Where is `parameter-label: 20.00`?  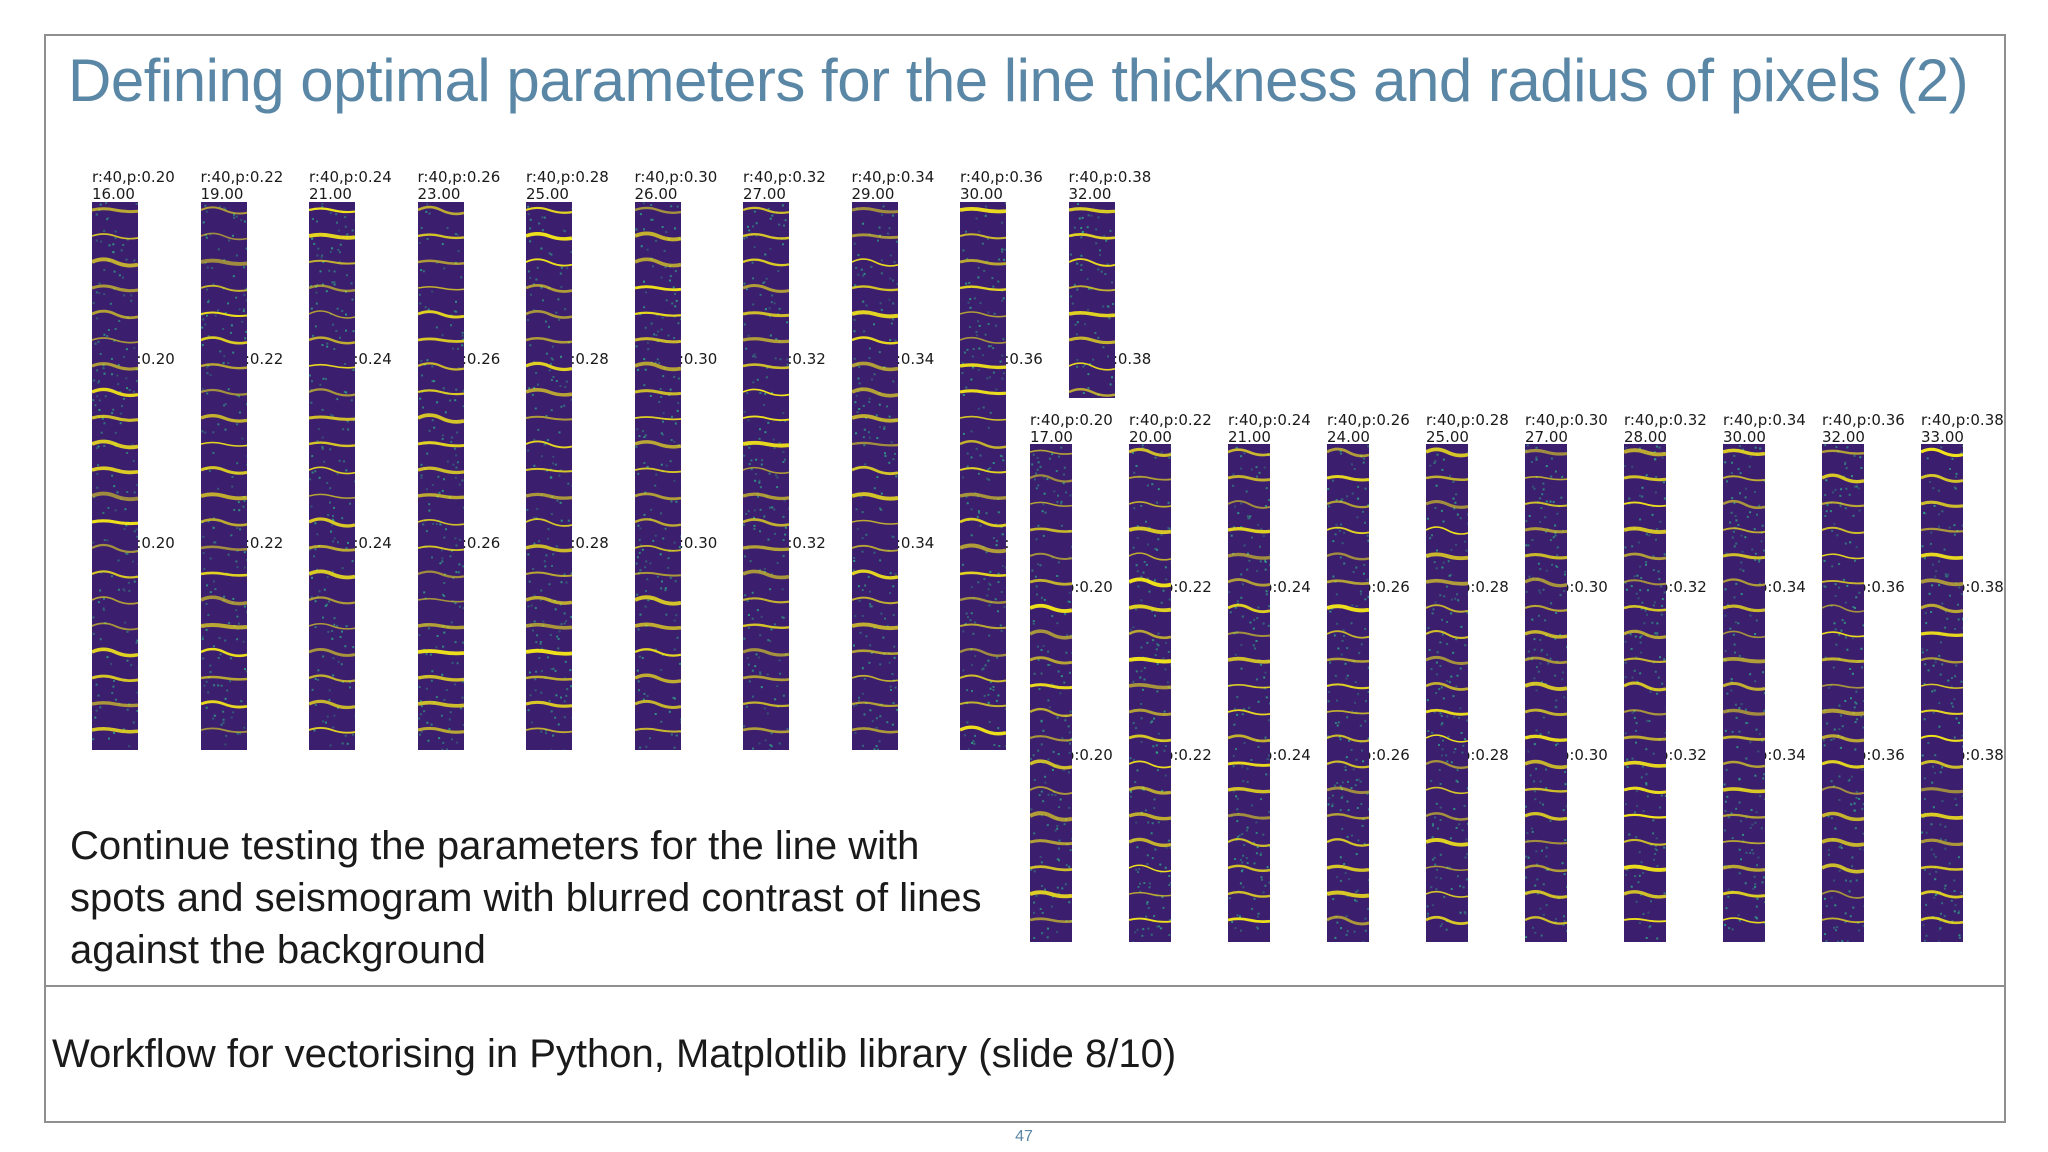
parameter-label: 20.00 is located at coordinates (1150, 437).